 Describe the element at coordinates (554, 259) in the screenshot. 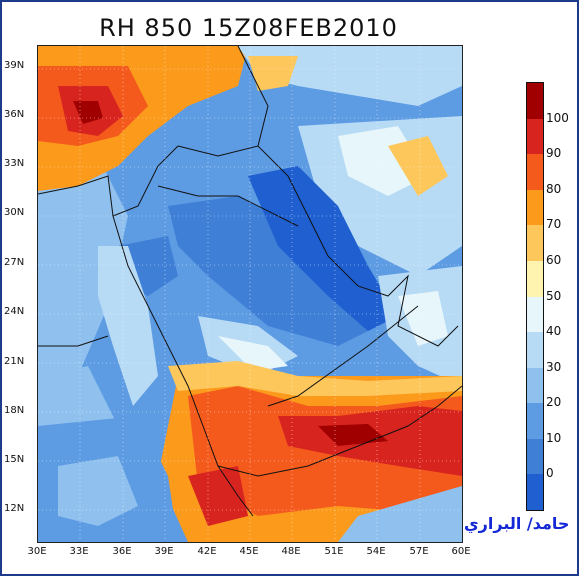

I see `colorbar-label: 60` at that location.